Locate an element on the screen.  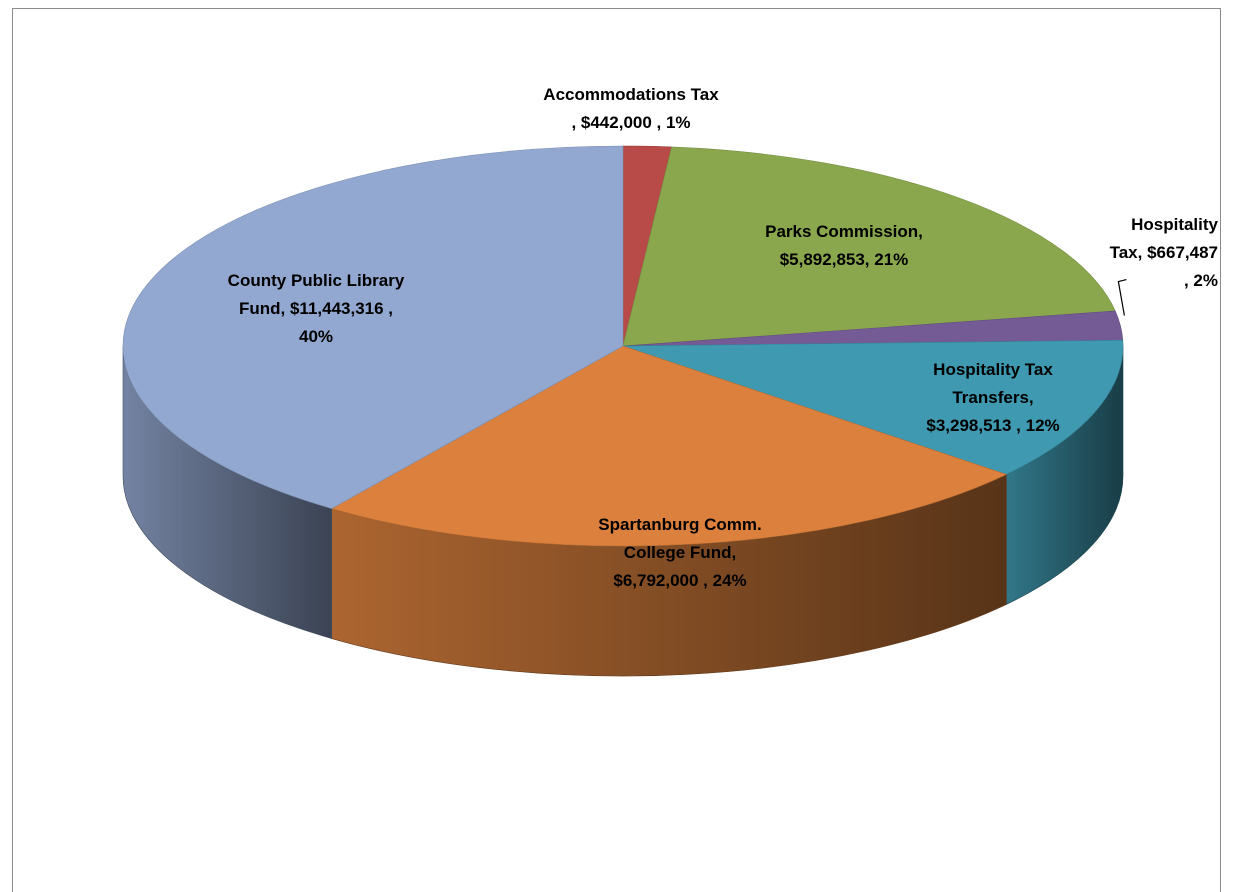
label-line: $3,298,513 , 12% is located at coordinates (992, 425).